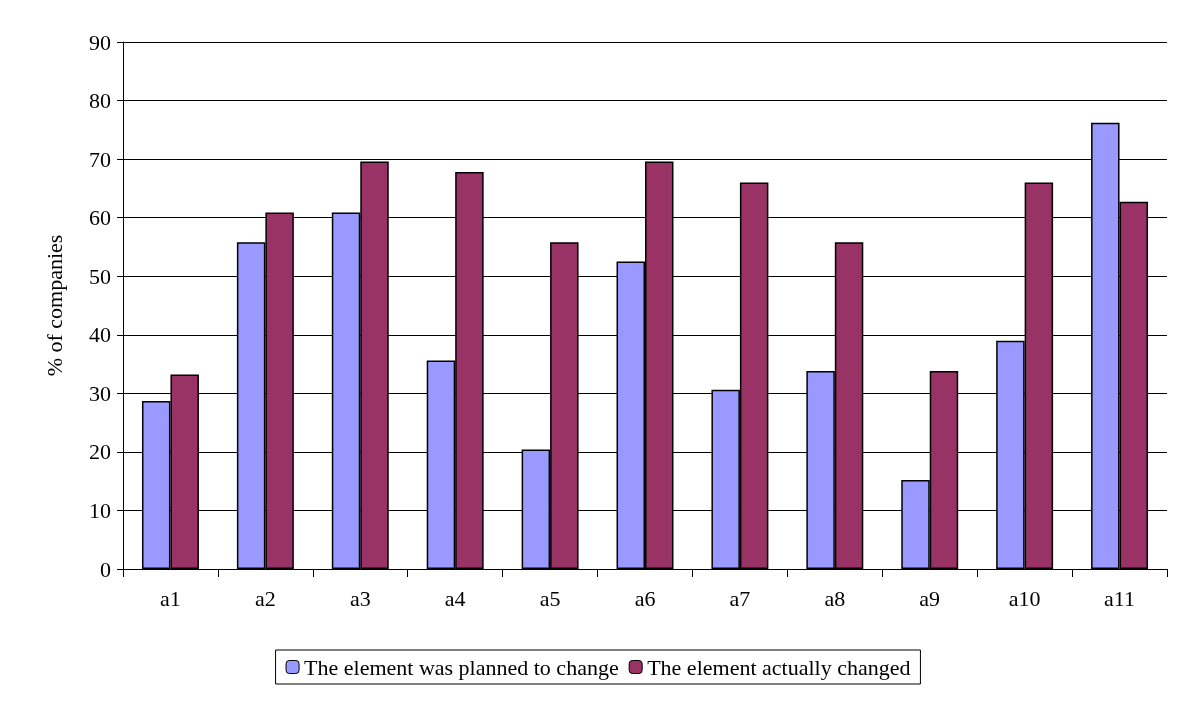 Image resolution: width=1196 pixels, height=702 pixels. What do you see at coordinates (170, 598) in the screenshot?
I see `x-tick-label: a1` at bounding box center [170, 598].